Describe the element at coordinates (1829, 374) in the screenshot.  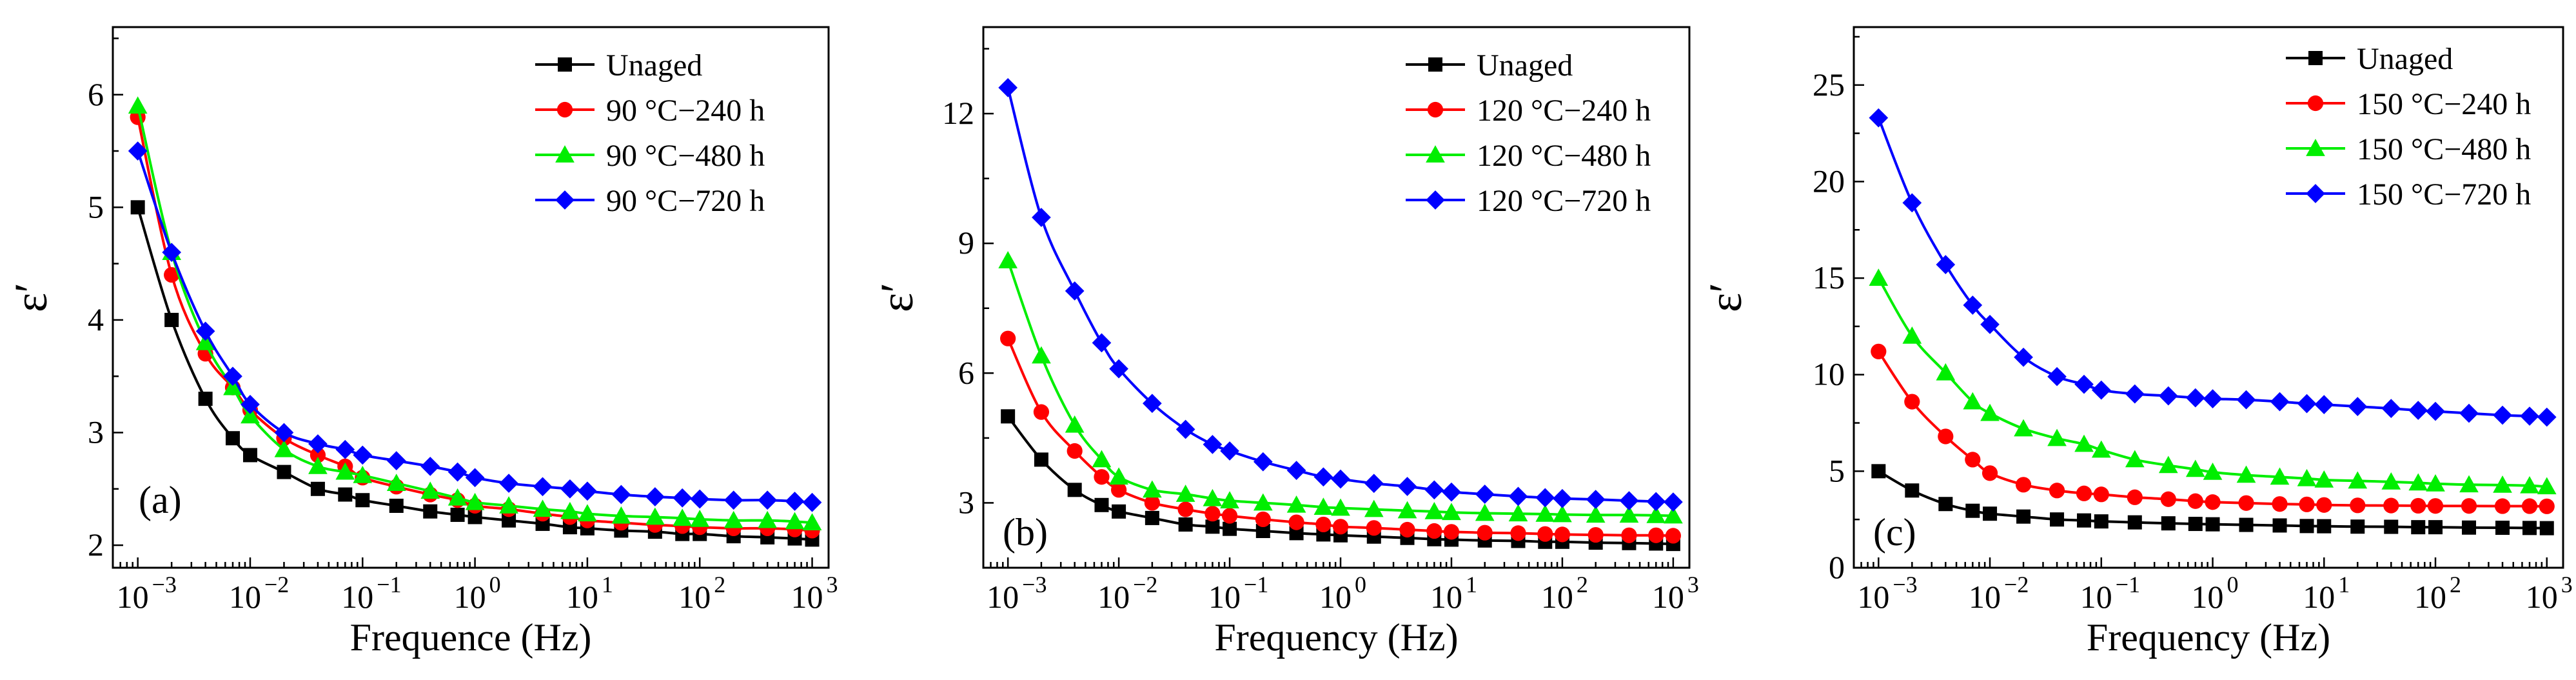
I see `y-tick-label: 10` at that location.